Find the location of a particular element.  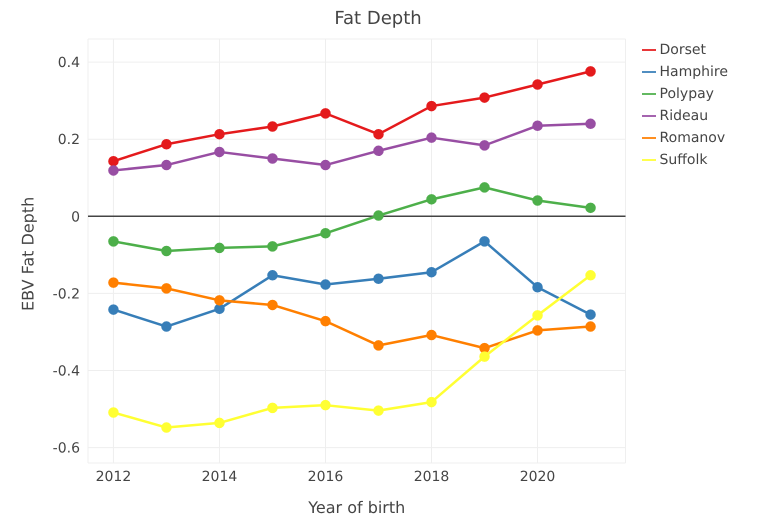

x-tick-label: 2012 is located at coordinates (114, 476).